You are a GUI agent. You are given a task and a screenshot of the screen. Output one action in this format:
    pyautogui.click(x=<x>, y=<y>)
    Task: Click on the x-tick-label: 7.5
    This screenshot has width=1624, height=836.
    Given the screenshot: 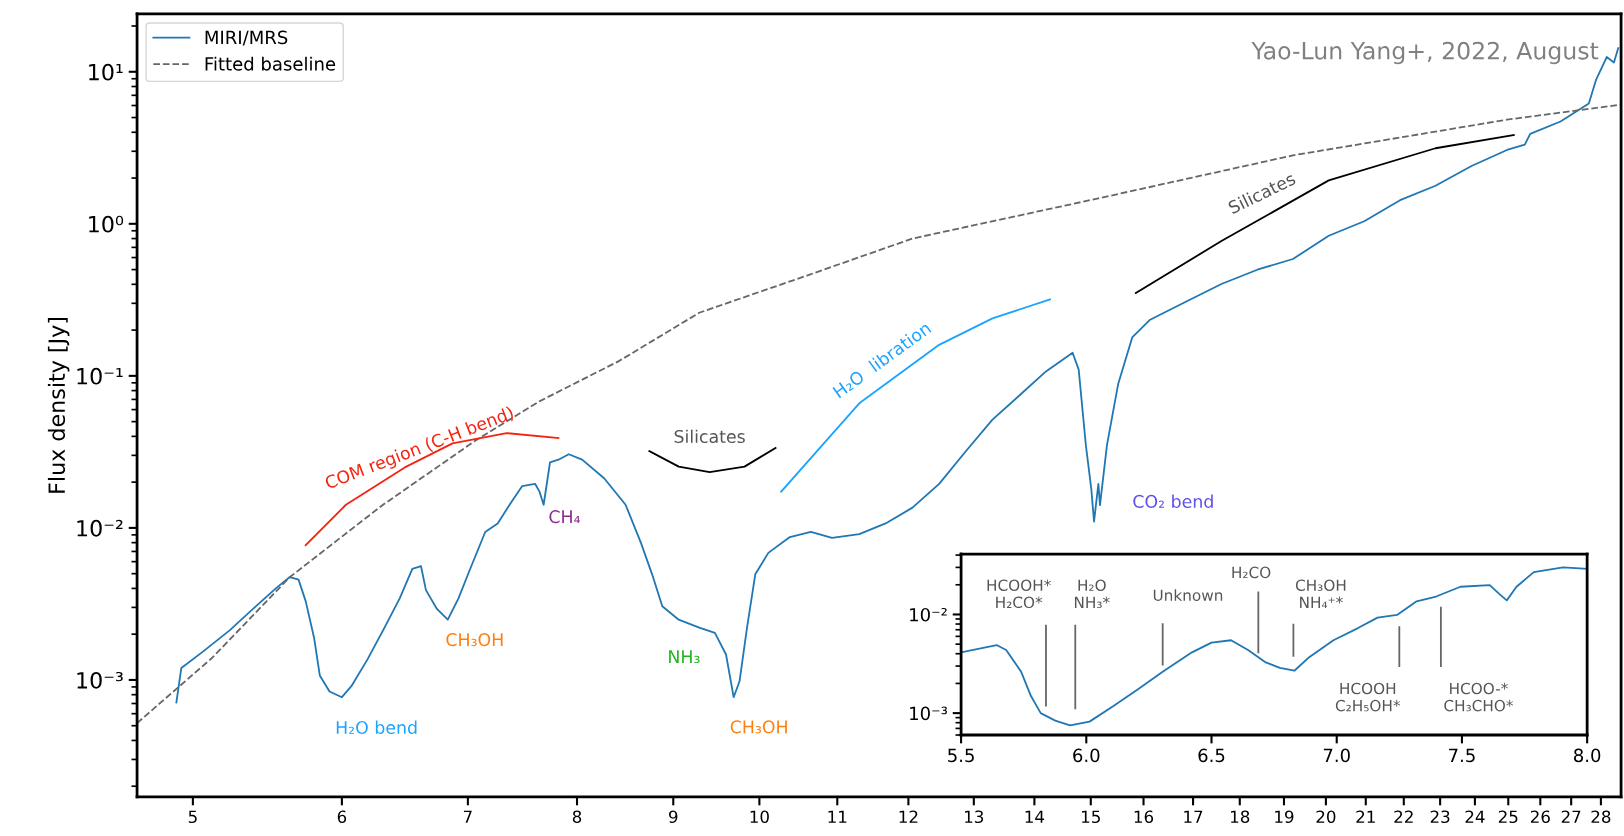 What is the action you would take?
    pyautogui.click(x=1462, y=755)
    